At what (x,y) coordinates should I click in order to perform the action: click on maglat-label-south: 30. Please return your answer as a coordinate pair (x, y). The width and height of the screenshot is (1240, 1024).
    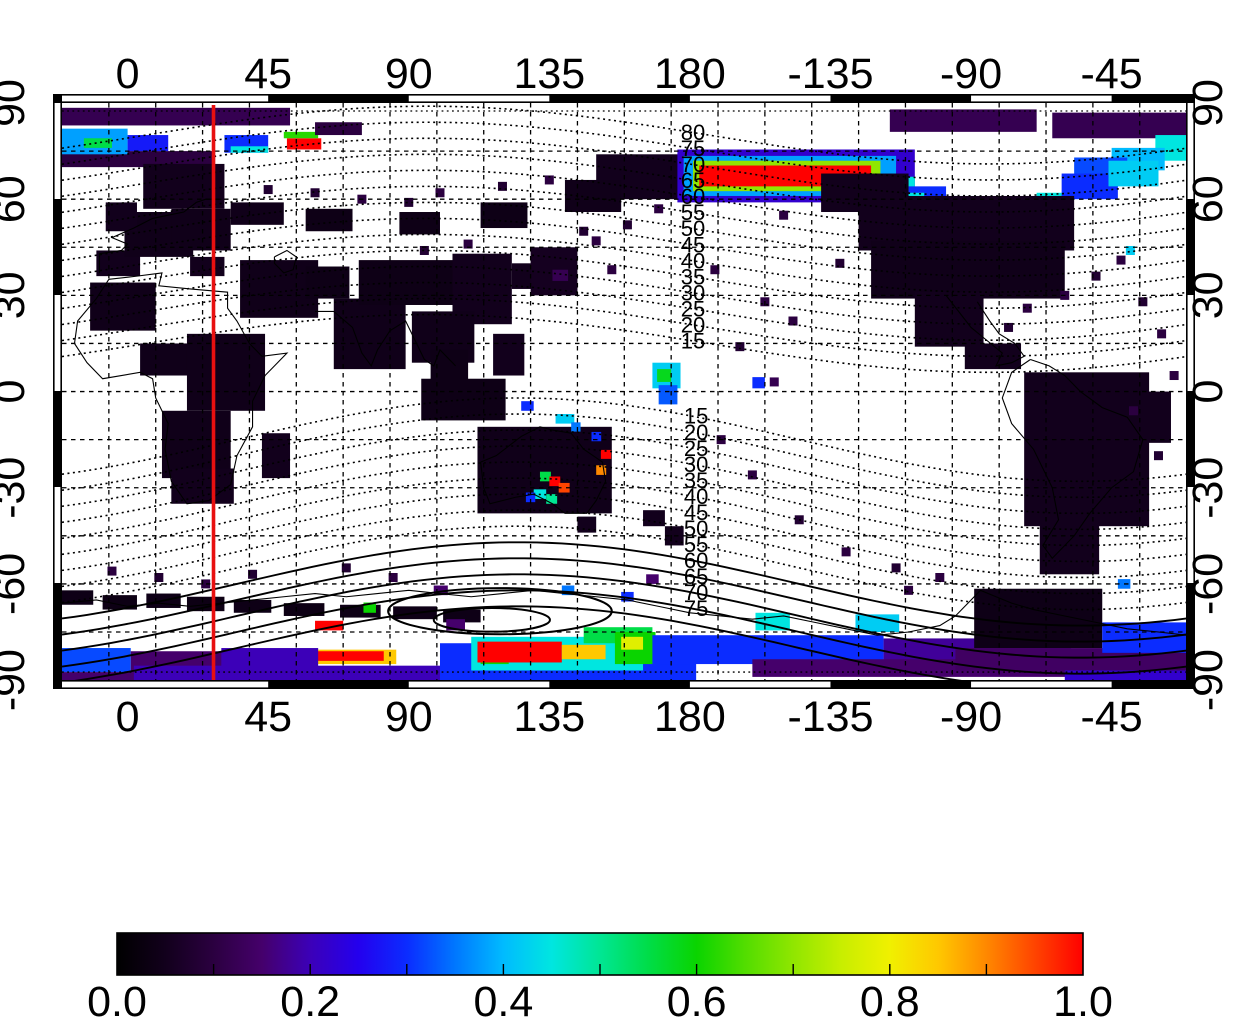
    Looking at the image, I should click on (696, 464).